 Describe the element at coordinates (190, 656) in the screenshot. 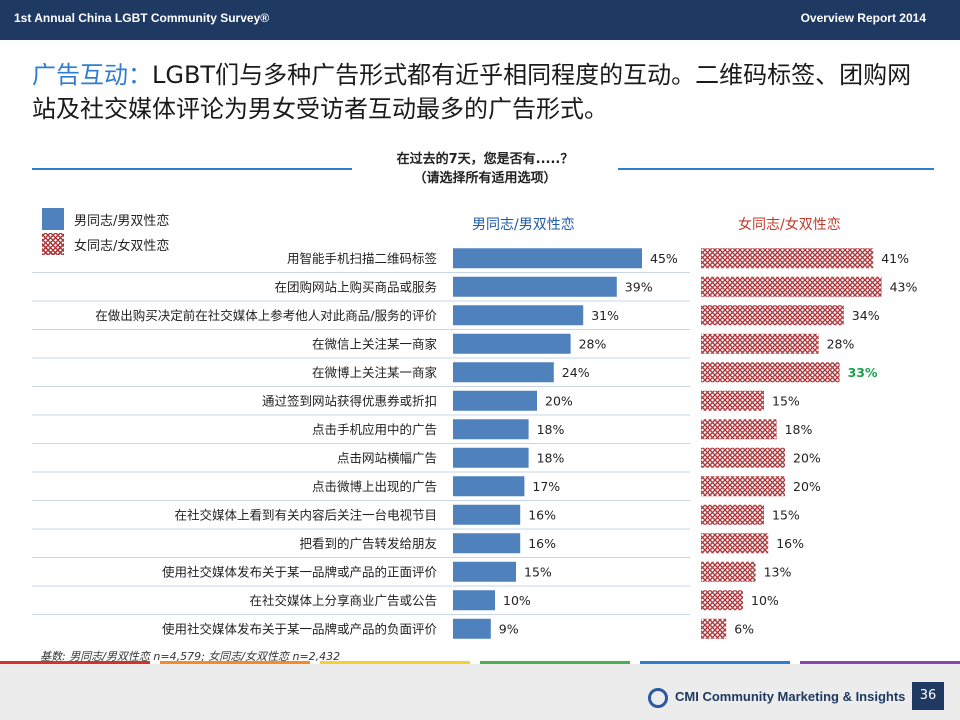

I see `base-note: 基数: 男同志/男双性恋 n=4,579; 女同志/女双性恋 n=2,432` at that location.